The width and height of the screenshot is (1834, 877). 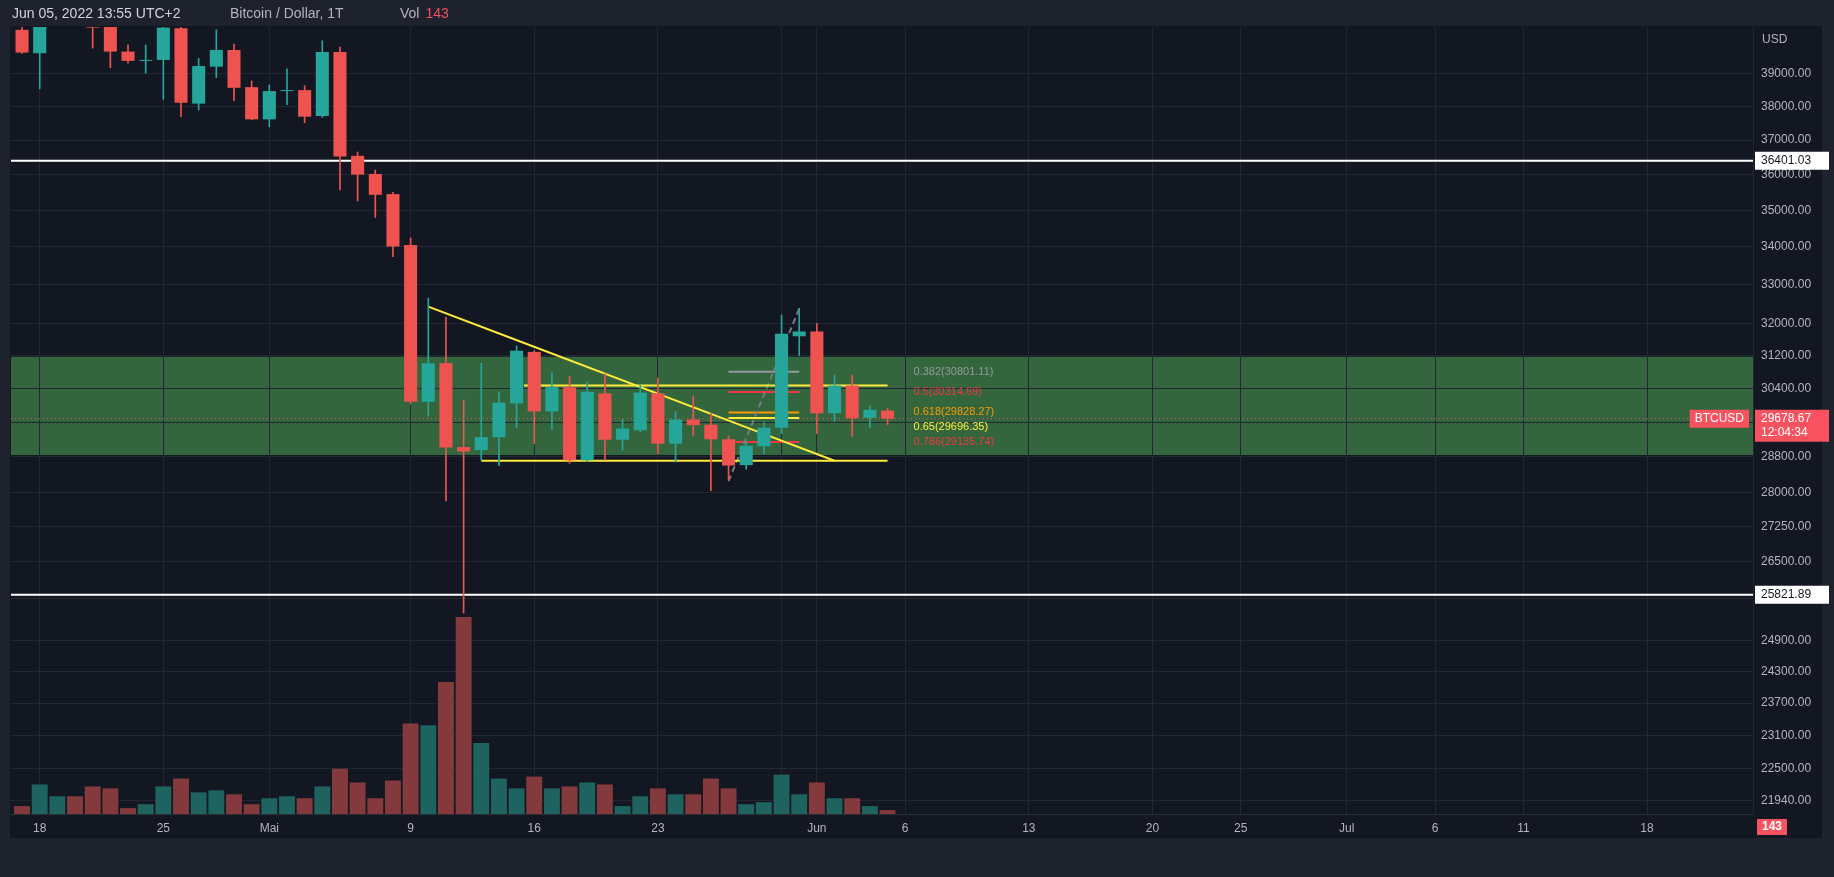 I want to click on x-tick-label: 20, so click(x=1152, y=827).